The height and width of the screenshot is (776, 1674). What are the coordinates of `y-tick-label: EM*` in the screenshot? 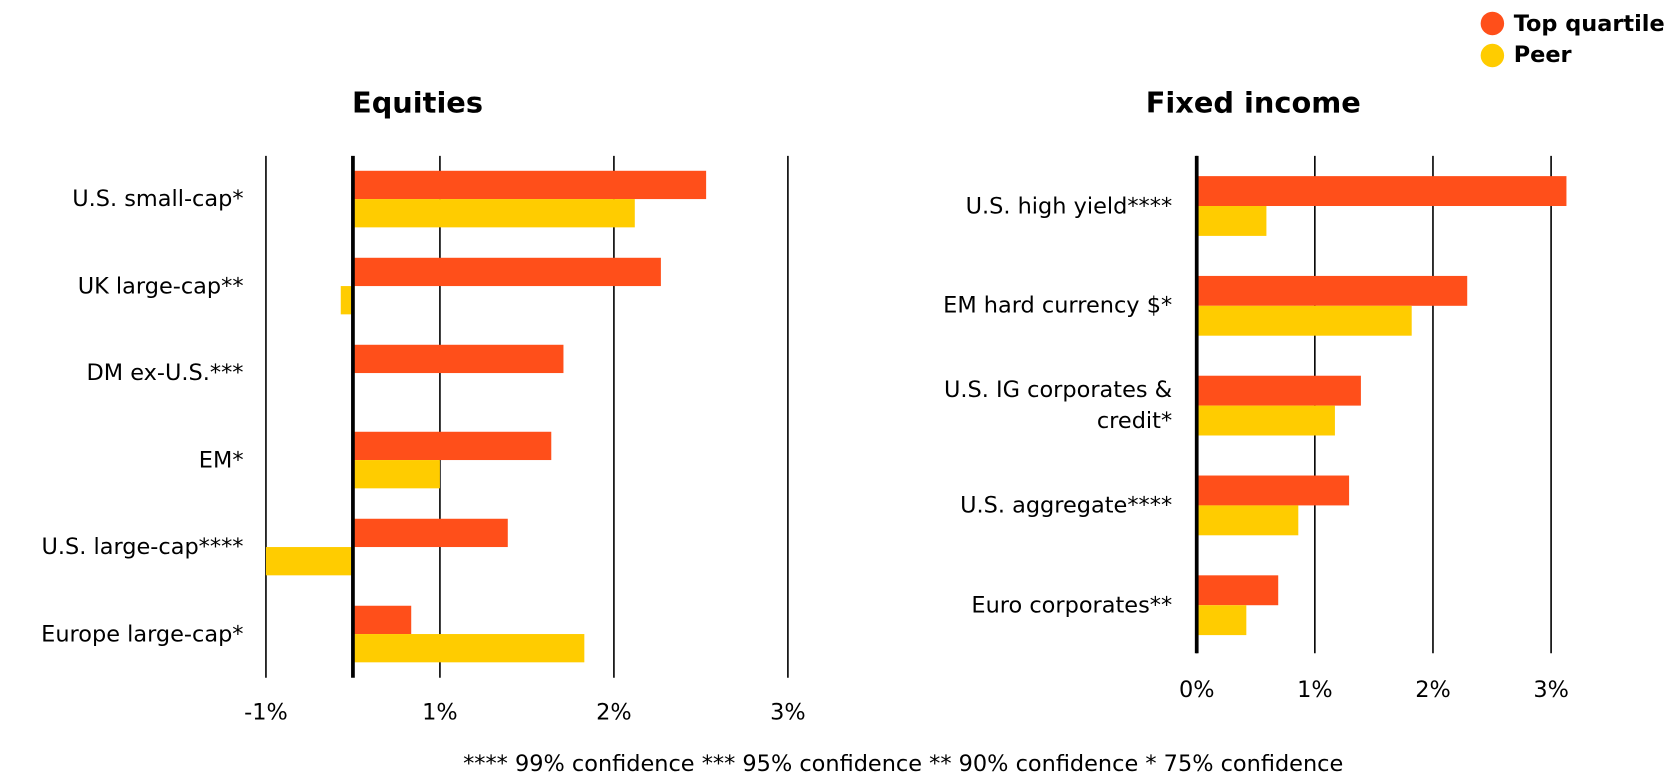 It's located at (221, 459).